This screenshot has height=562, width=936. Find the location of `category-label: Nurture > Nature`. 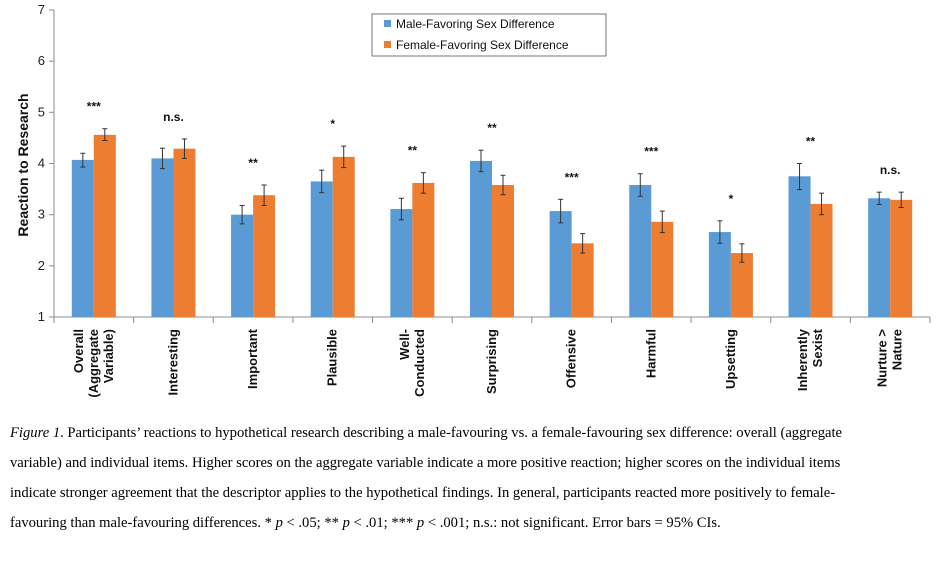

category-label: Nurture > Nature is located at coordinates (890, 358).